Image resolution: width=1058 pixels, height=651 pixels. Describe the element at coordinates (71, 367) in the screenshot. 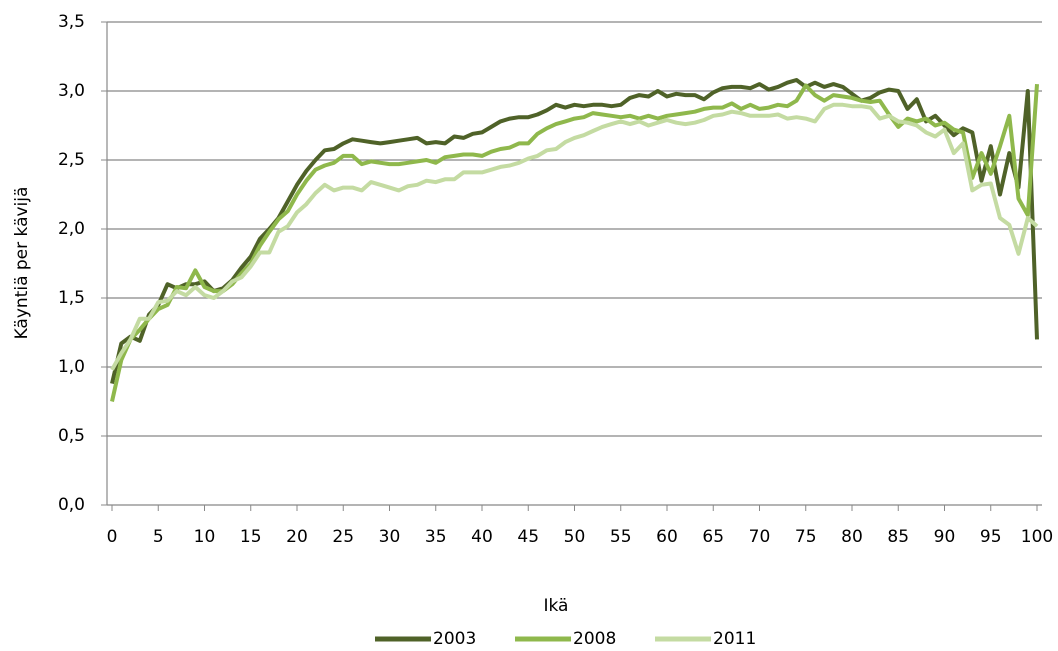

I see `y-tick-label: 1,0` at that location.